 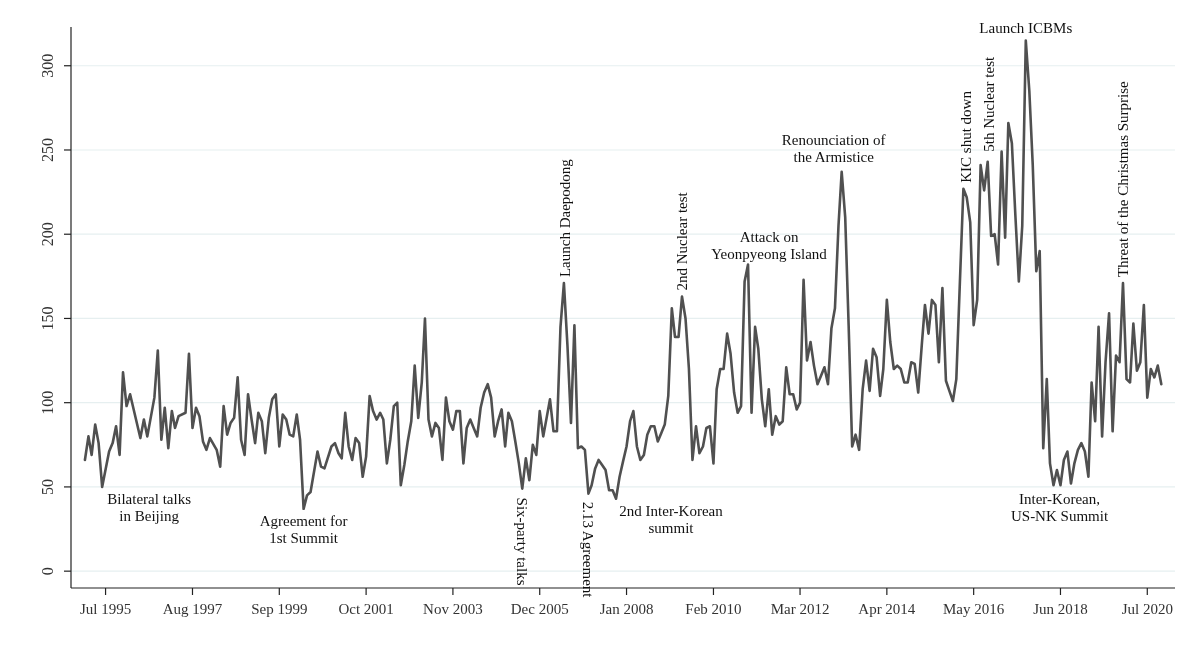 What do you see at coordinates (564, 218) in the screenshot?
I see `annotation: Launch Daepodong` at bounding box center [564, 218].